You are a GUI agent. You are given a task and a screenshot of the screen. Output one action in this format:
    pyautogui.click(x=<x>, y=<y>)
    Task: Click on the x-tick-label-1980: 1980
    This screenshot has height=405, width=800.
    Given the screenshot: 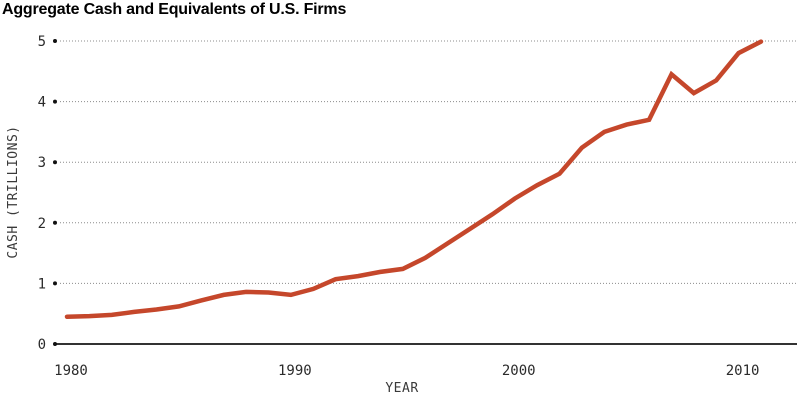 What is the action you would take?
    pyautogui.click(x=71, y=371)
    